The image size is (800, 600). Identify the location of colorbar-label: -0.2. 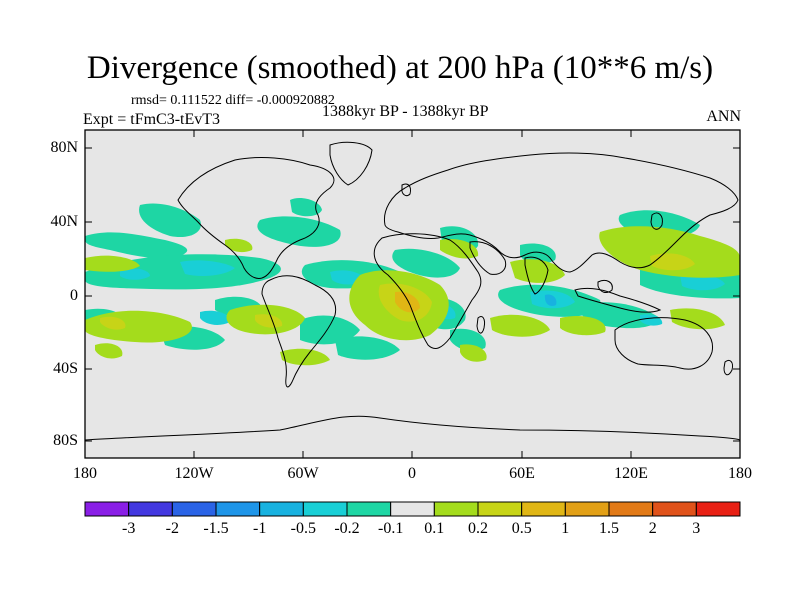
(347, 528).